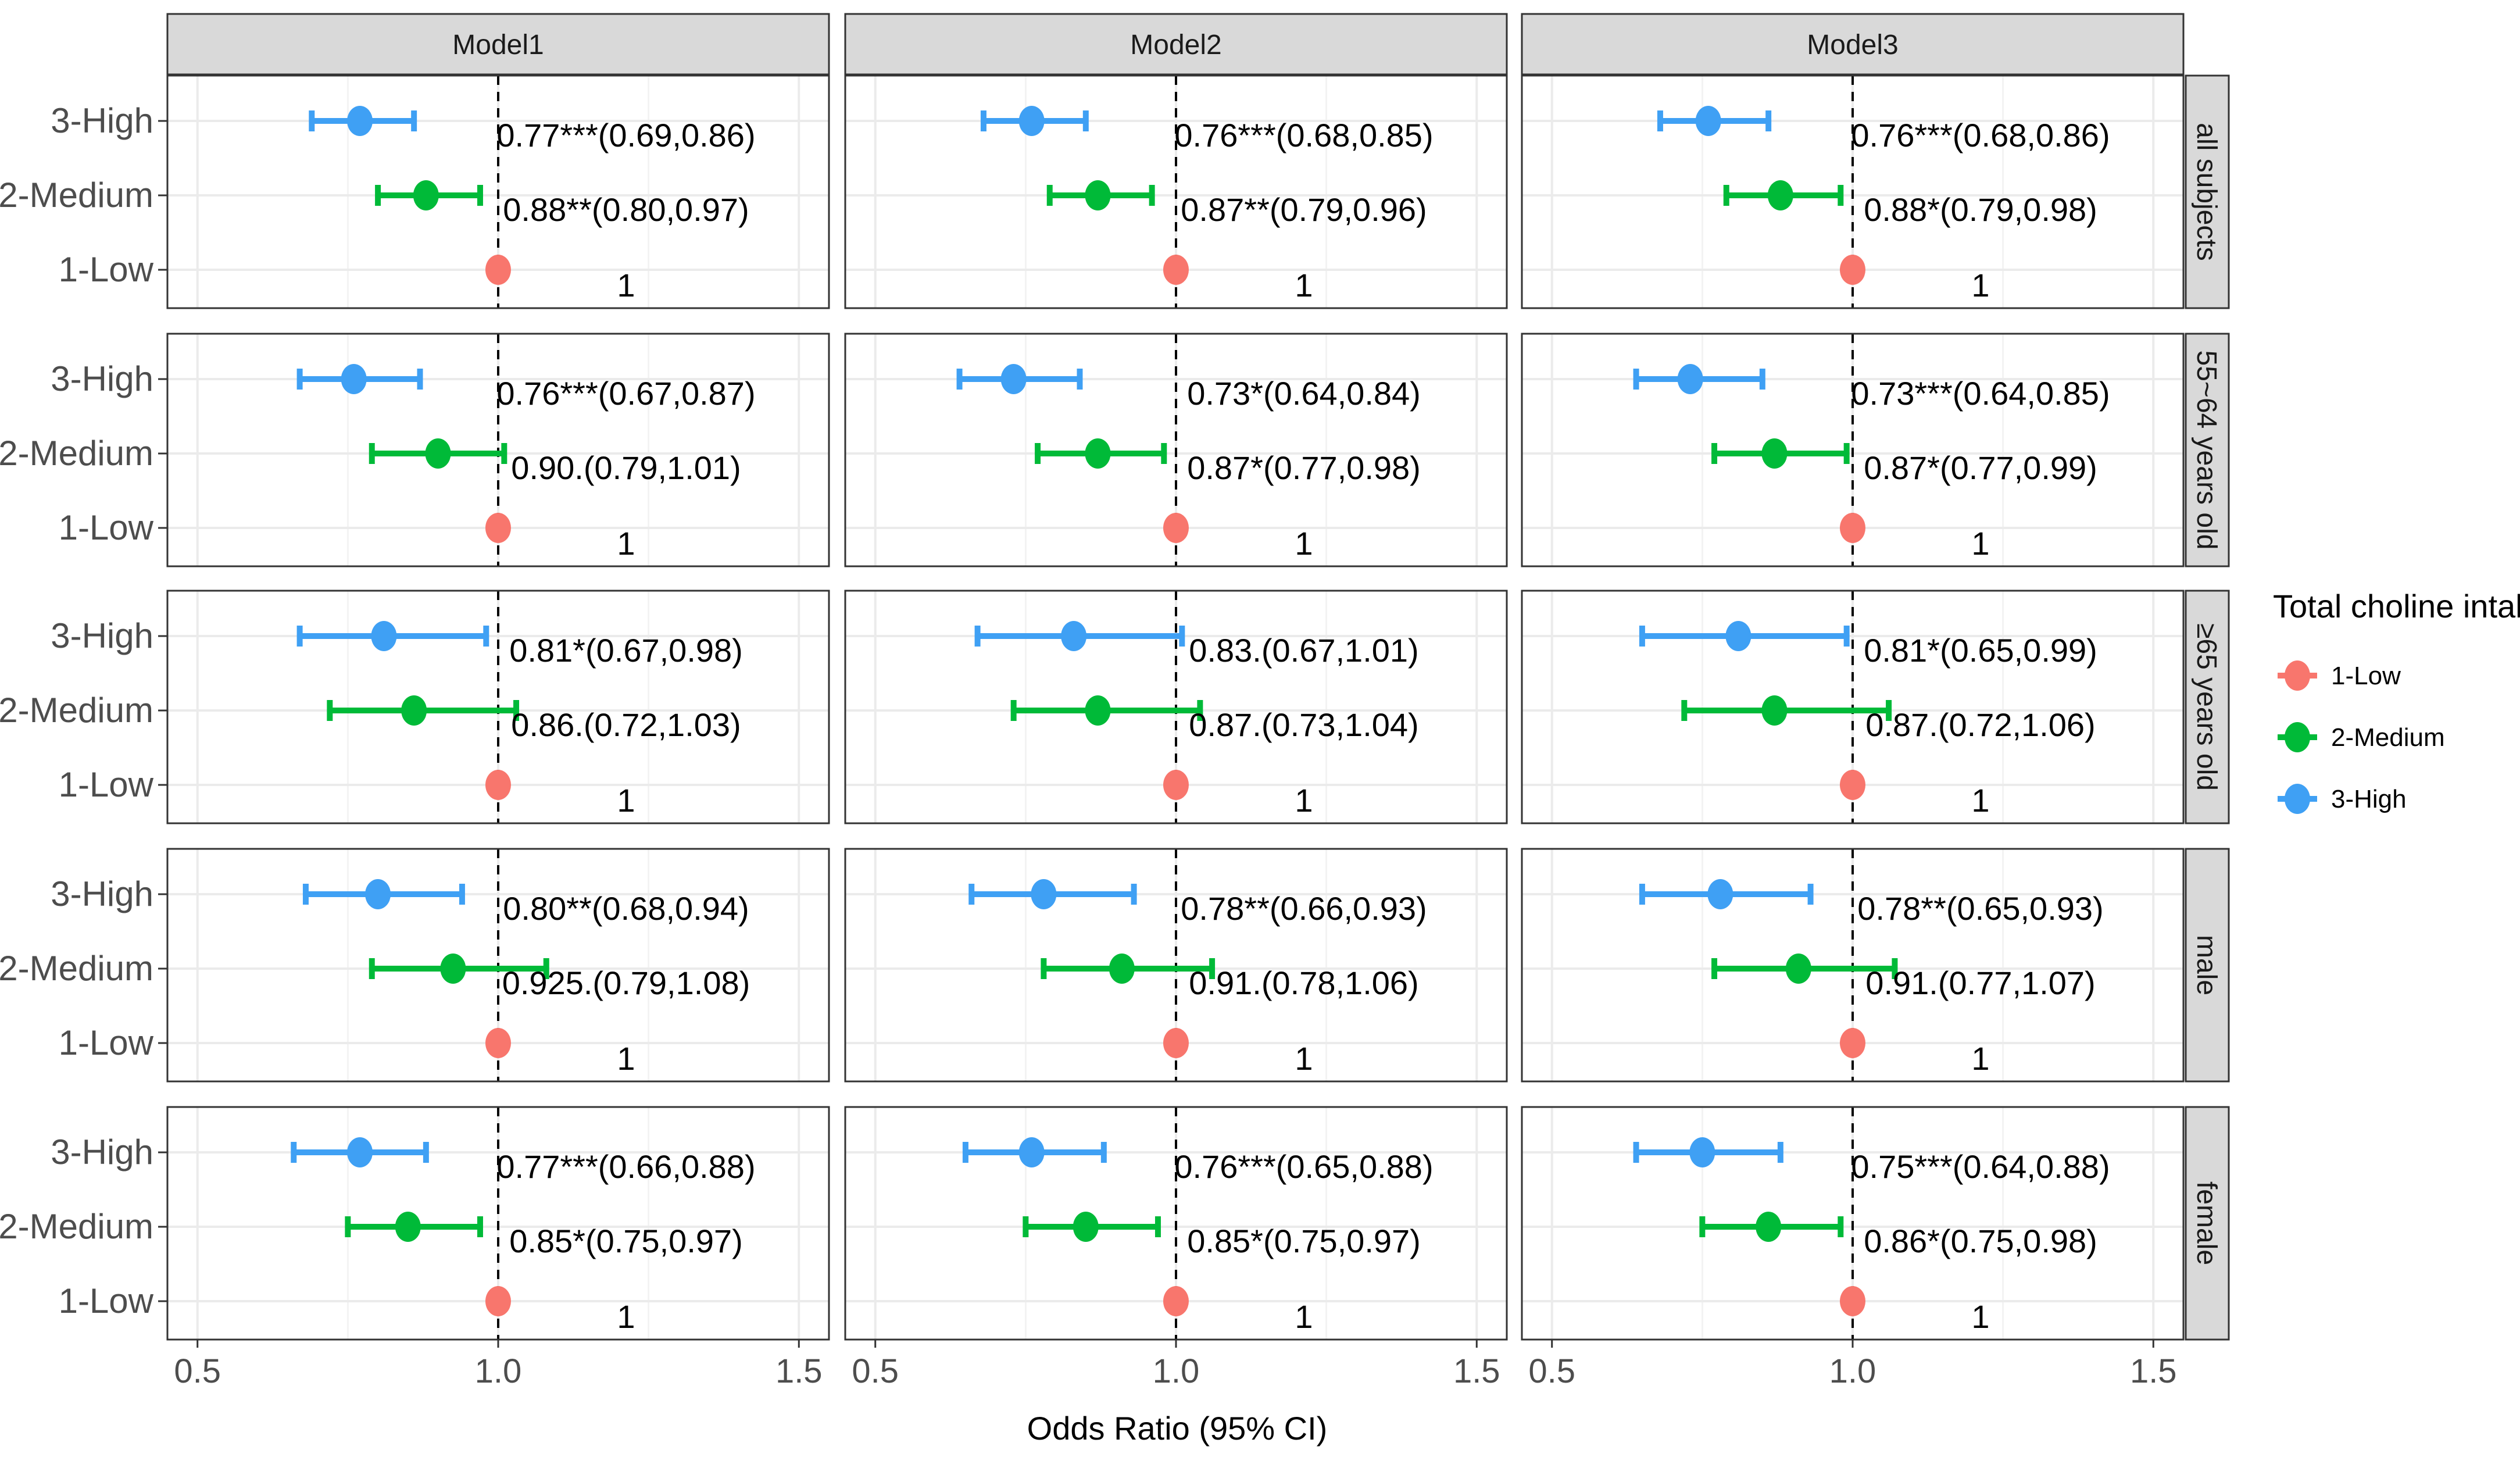 The width and height of the screenshot is (2520, 1457). What do you see at coordinates (2207, 965) in the screenshot?
I see `row-strip-male` at bounding box center [2207, 965].